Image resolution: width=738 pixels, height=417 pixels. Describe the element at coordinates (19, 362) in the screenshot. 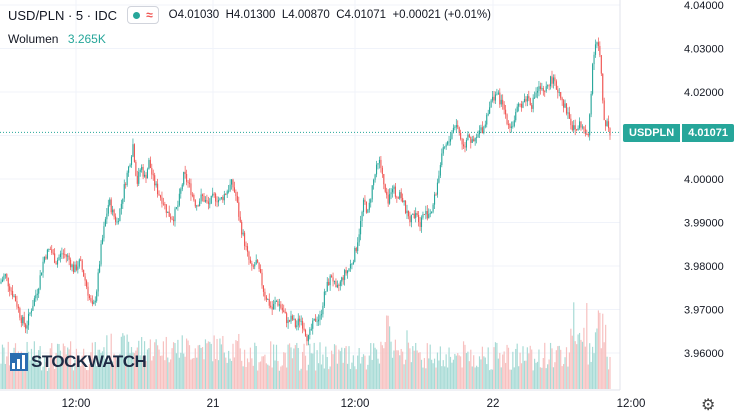

I see `logo-bars-icon` at that location.